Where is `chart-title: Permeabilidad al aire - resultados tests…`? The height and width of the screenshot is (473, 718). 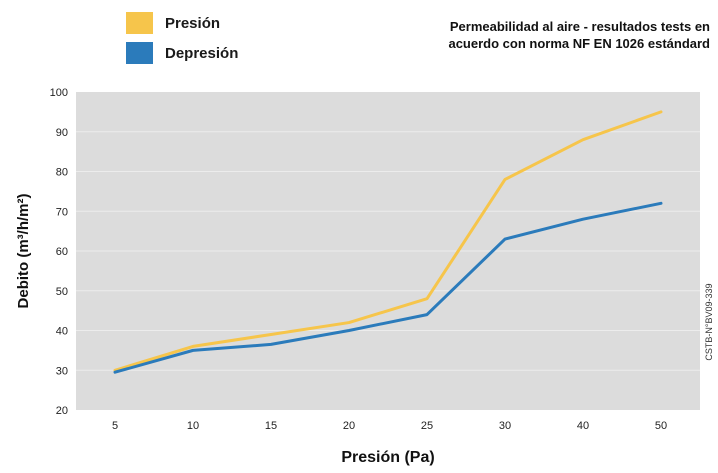 chart-title: Permeabilidad al aire - resultados tests… is located at coordinates (530, 35).